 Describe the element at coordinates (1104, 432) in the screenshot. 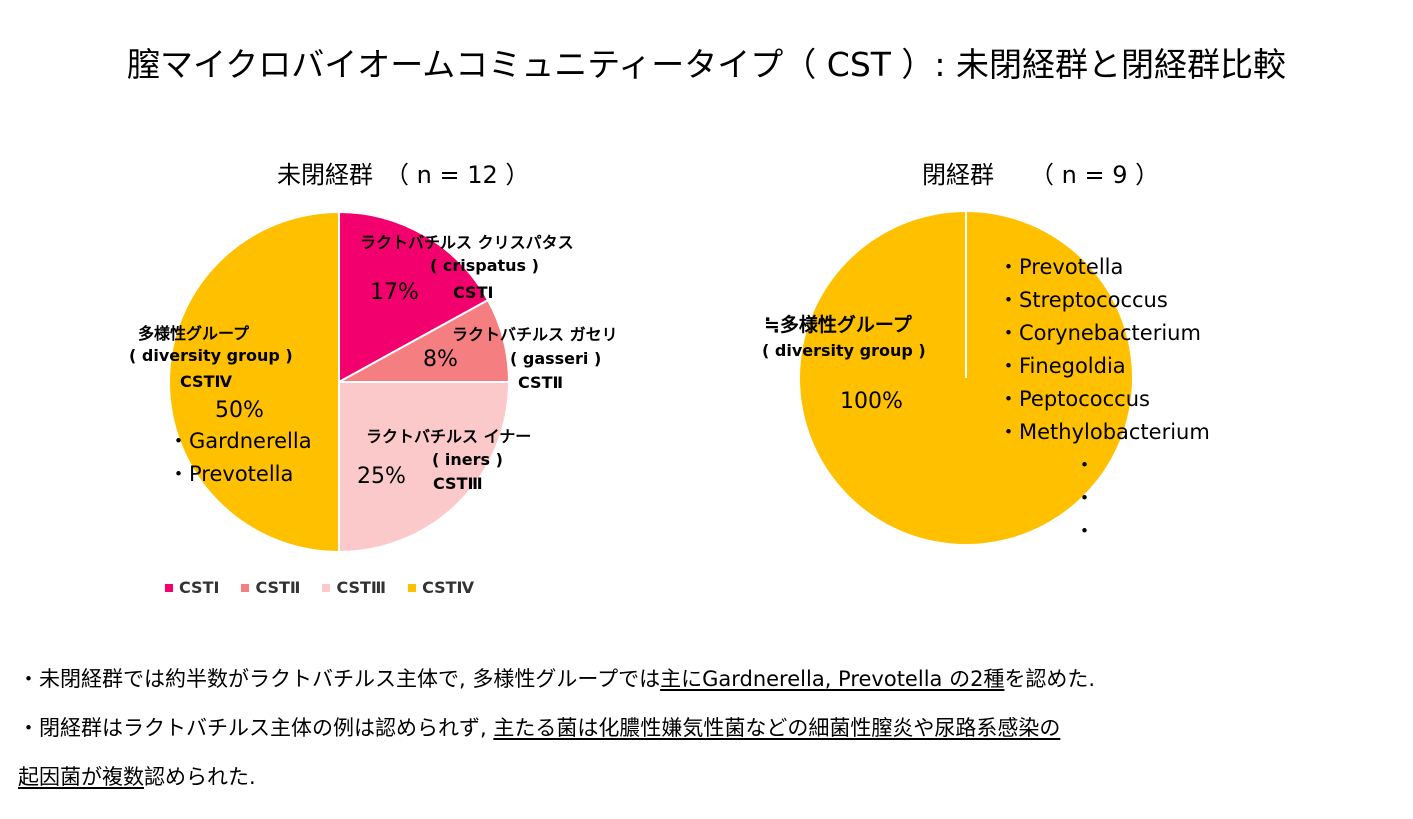

I see `genus-item: ・Methylobacterium` at that location.